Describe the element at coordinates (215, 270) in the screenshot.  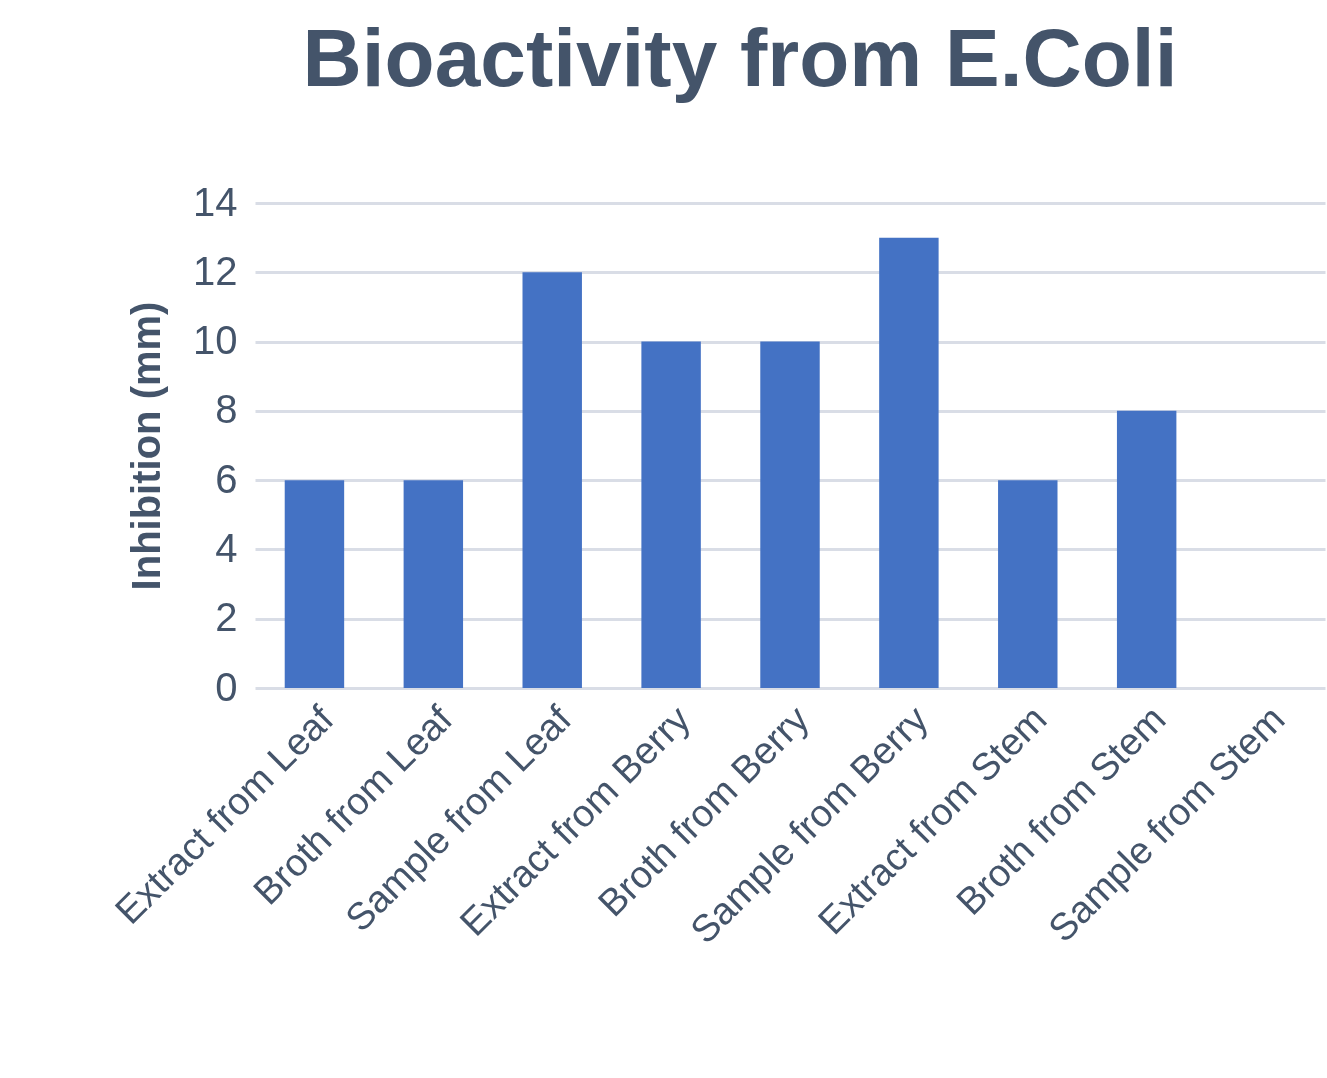
I see `y-tick-label: 12` at that location.